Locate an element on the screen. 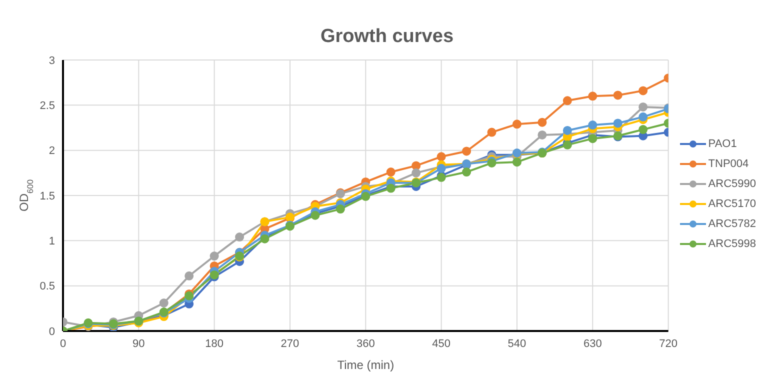  x-tick-label: 270 is located at coordinates (290, 344).